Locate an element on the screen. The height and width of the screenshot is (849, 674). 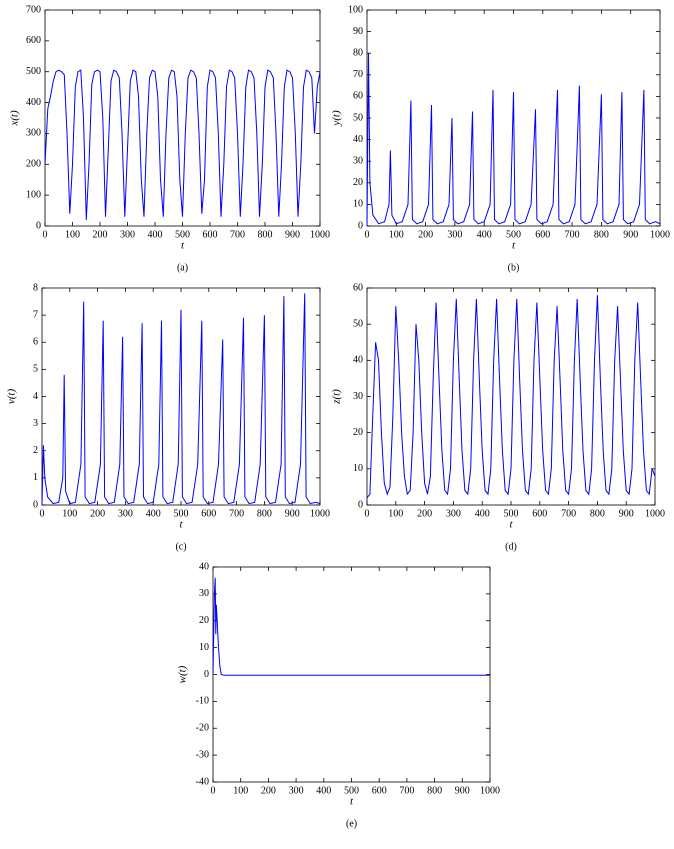
y-tick-label: -10 is located at coordinates (202, 701).